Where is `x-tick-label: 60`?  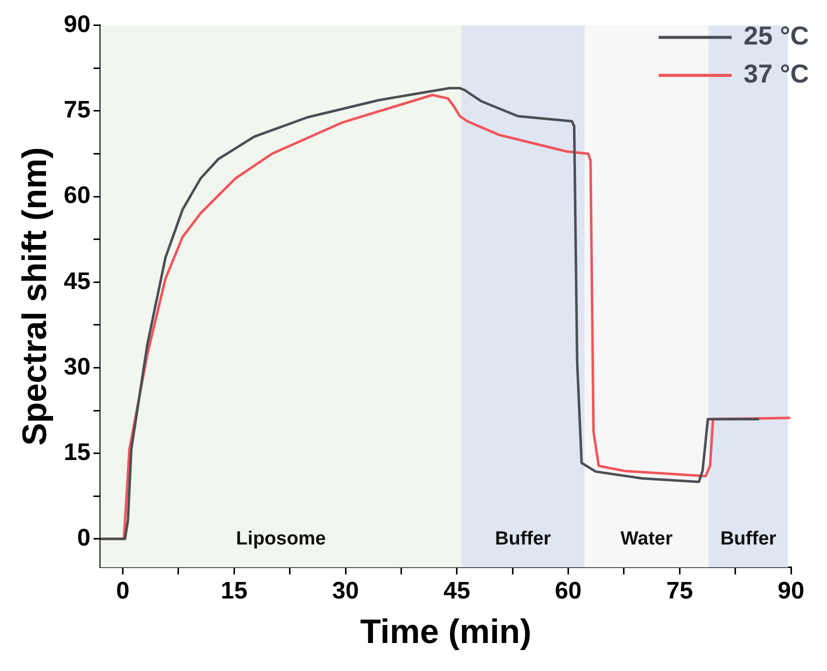 x-tick-label: 60 is located at coordinates (568, 590).